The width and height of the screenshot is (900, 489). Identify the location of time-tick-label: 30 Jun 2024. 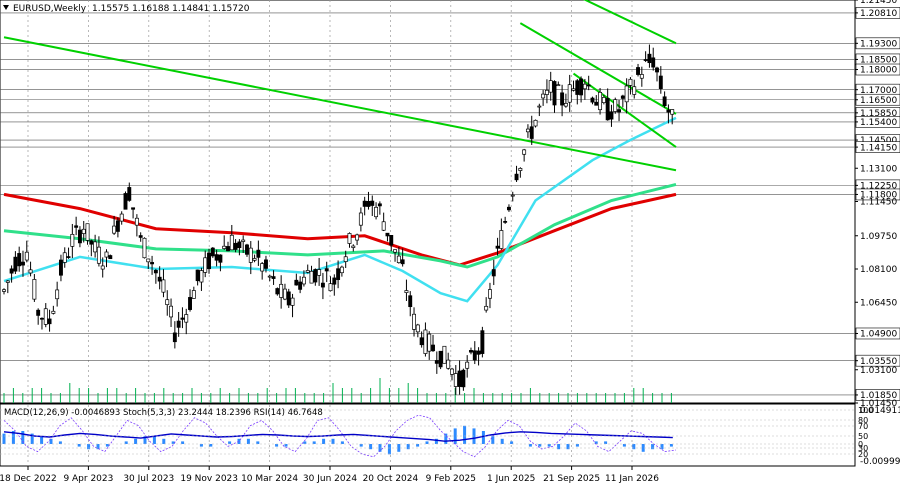
(330, 479).